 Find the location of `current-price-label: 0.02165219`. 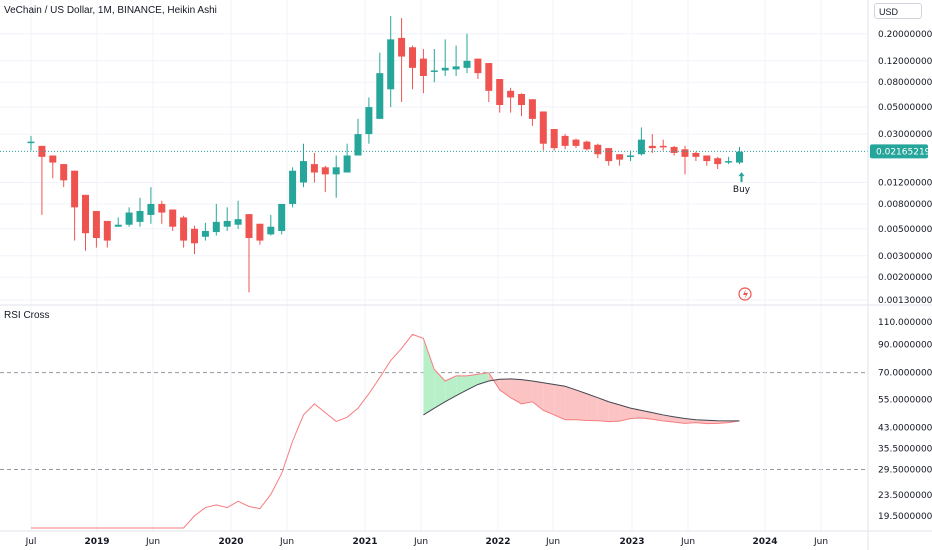

current-price-label: 0.02165219 is located at coordinates (903, 152).